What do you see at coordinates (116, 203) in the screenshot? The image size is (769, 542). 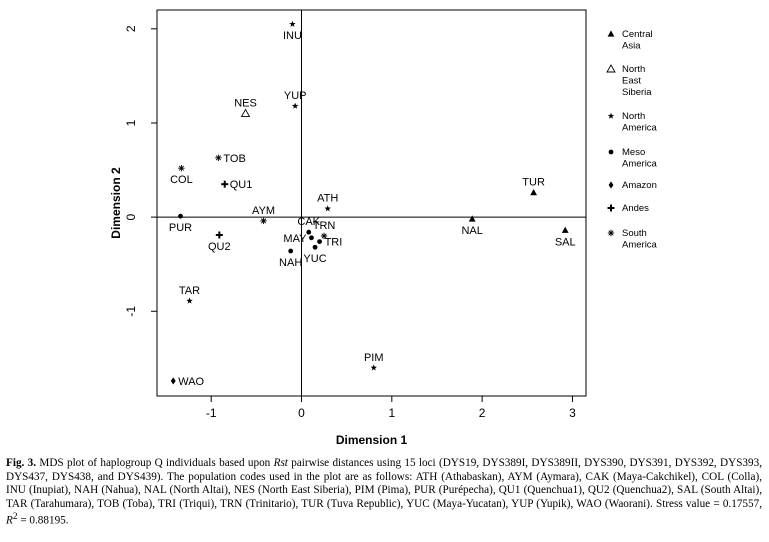 I see `y-axis-label: Dimension 2` at bounding box center [116, 203].